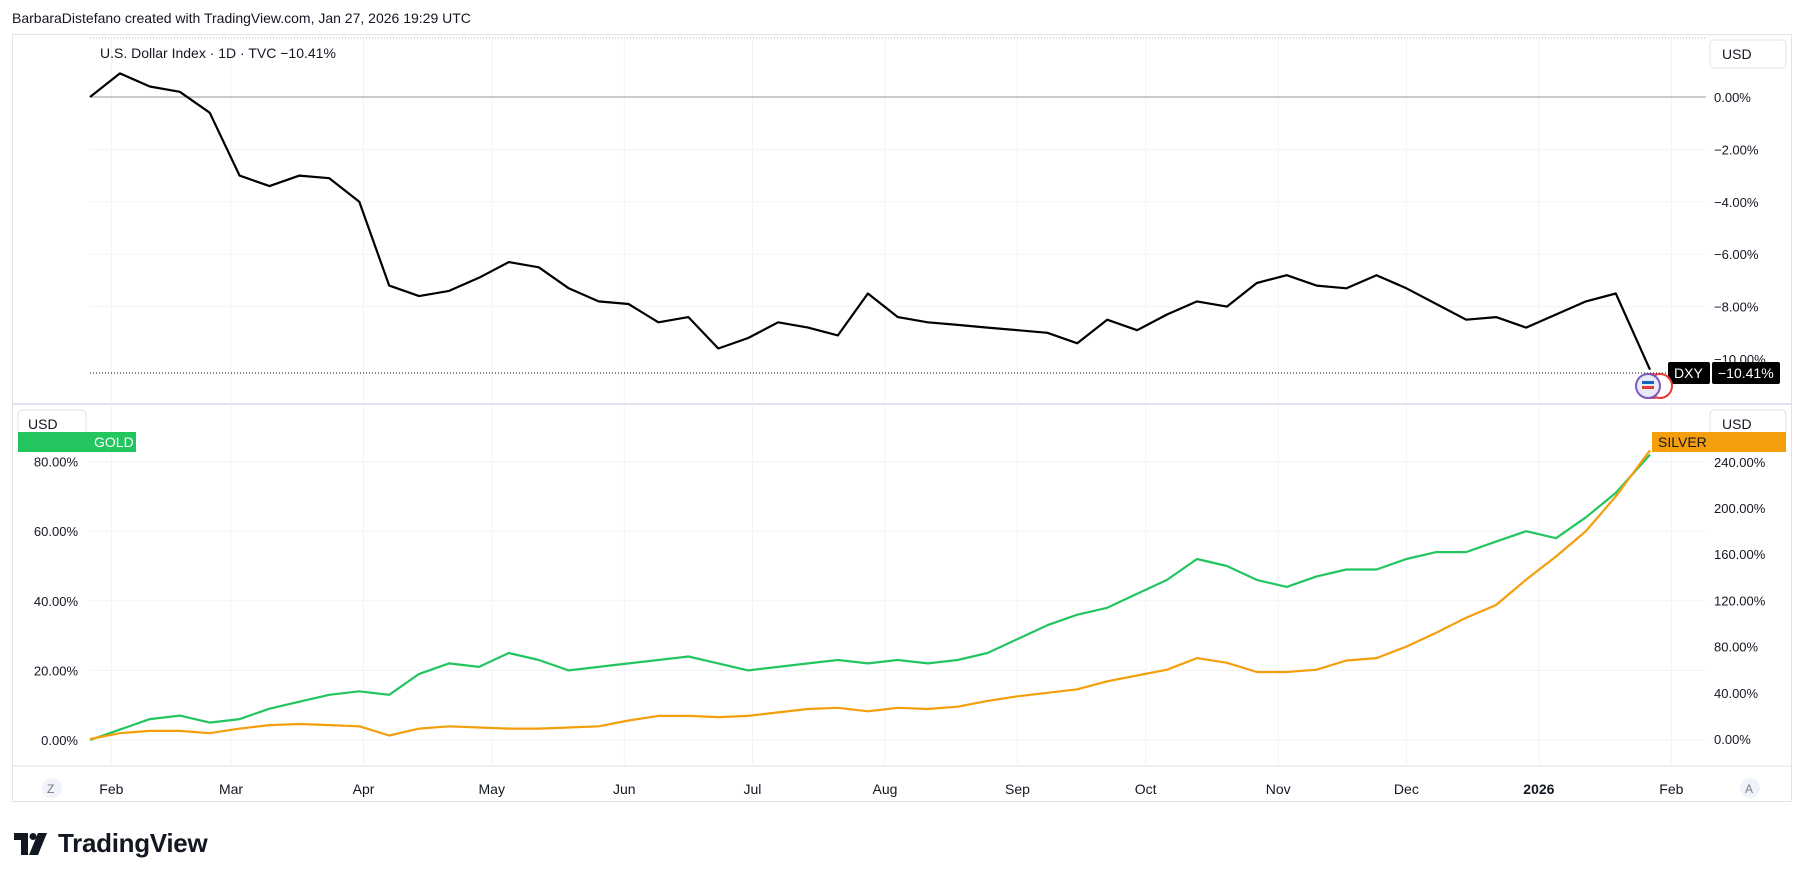  What do you see at coordinates (77, 442) in the screenshot?
I see `gold-badge: GOLD` at bounding box center [77, 442].